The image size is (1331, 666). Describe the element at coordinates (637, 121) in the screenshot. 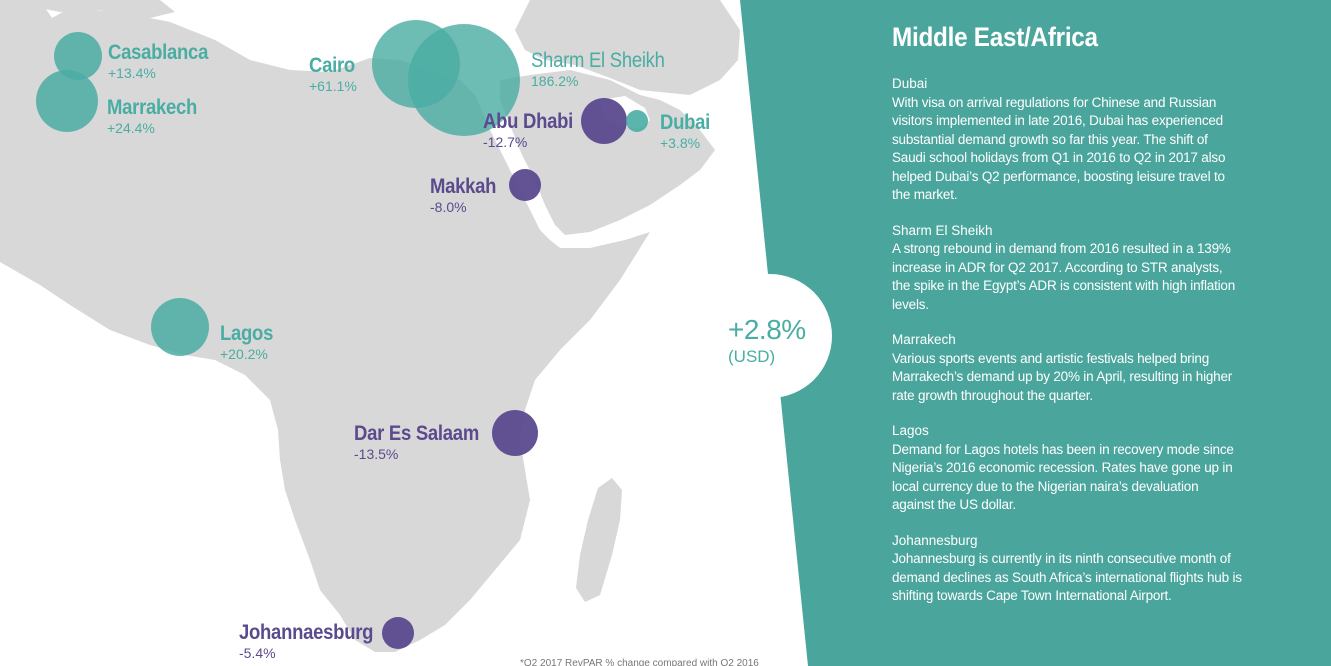

I see `dubai-bubble` at that location.